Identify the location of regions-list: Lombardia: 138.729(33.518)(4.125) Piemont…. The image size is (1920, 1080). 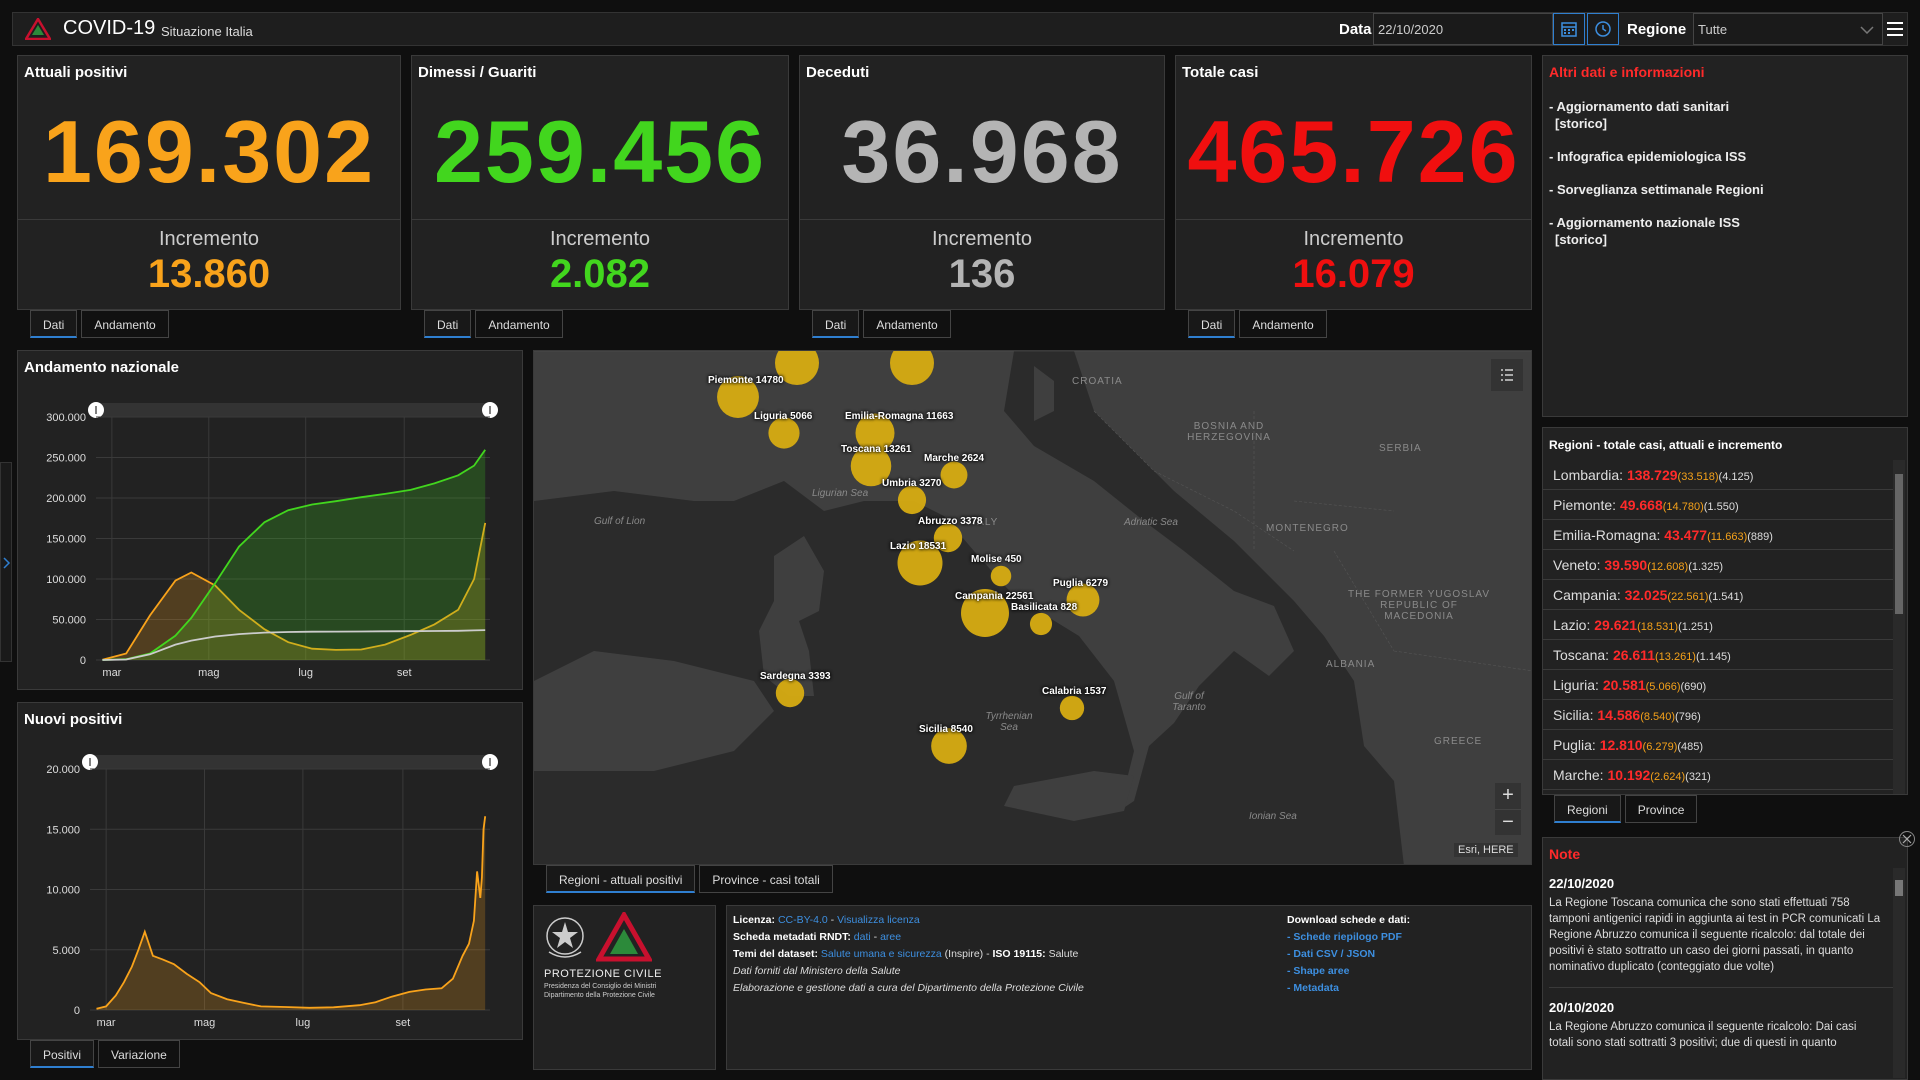
(1718, 628).